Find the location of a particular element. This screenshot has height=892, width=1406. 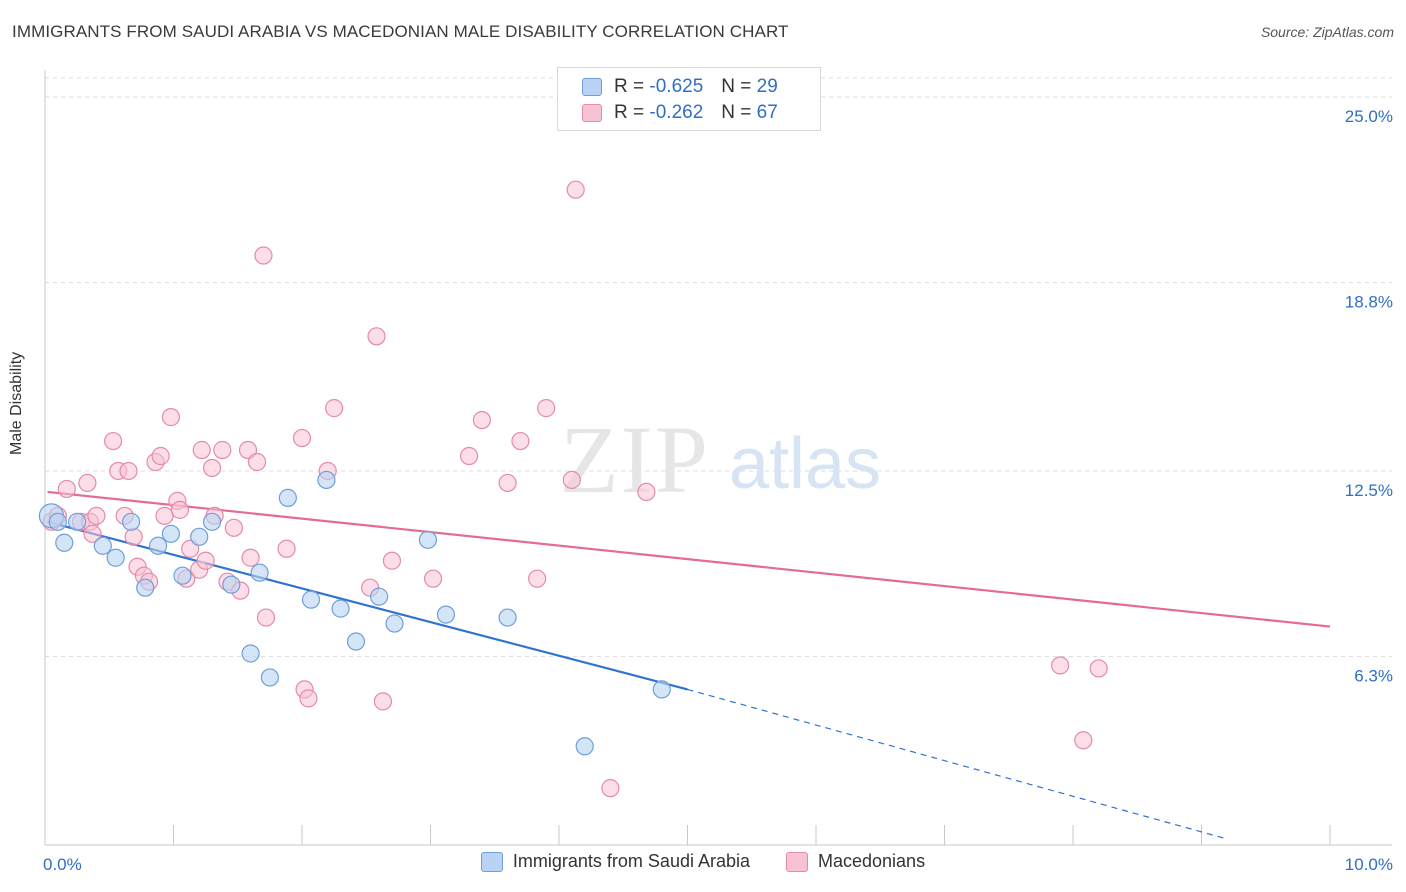

chart-source: Source: ZipAtlas.com is located at coordinates (1327, 32).